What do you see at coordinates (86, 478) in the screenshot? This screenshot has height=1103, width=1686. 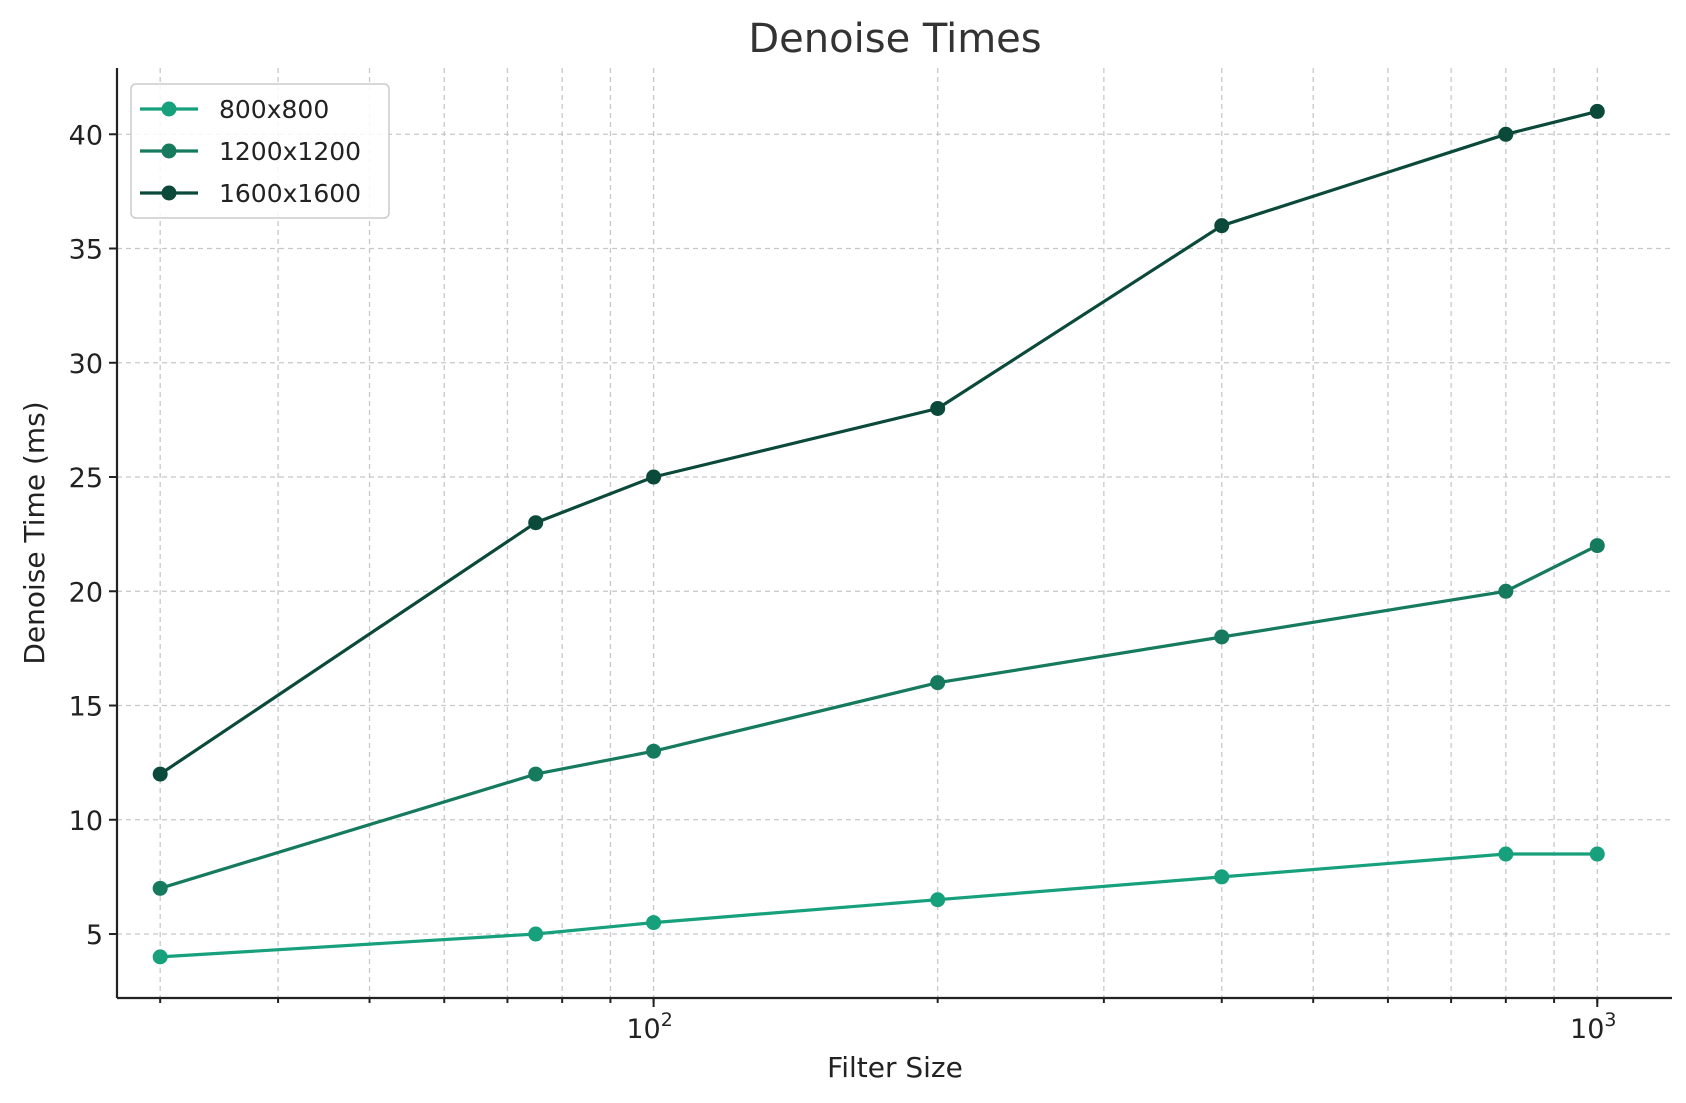 I see `y-tick-label: 25` at bounding box center [86, 478].